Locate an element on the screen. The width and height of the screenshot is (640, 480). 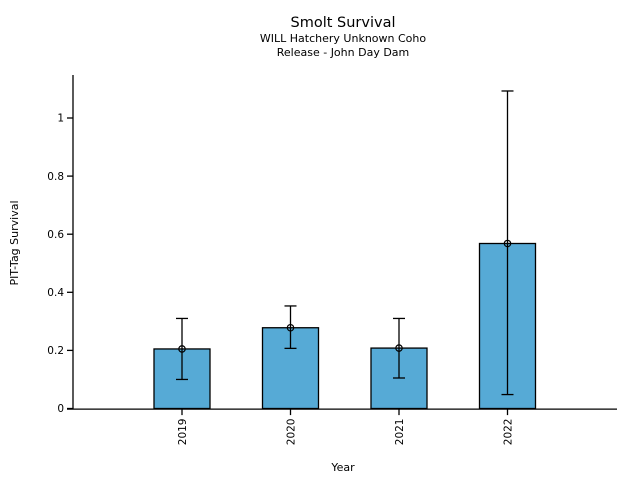
value-marker-2019 is located at coordinates (182, 349).